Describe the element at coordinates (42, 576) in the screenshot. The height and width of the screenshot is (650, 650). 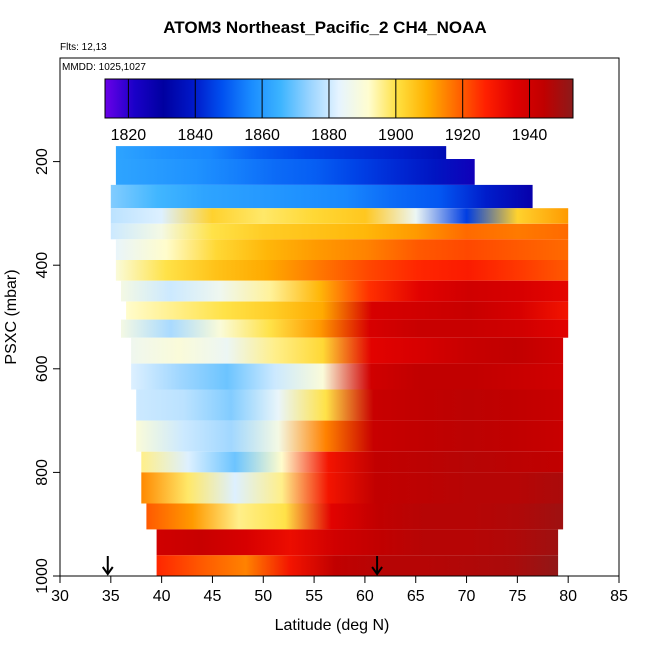
I see `y-tick-label: 1000` at that location.